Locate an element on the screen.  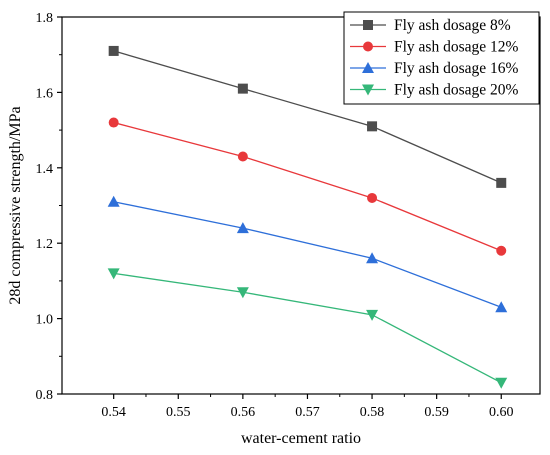
legend-entry: Fly ash dosage 12% is located at coordinates (434, 47).